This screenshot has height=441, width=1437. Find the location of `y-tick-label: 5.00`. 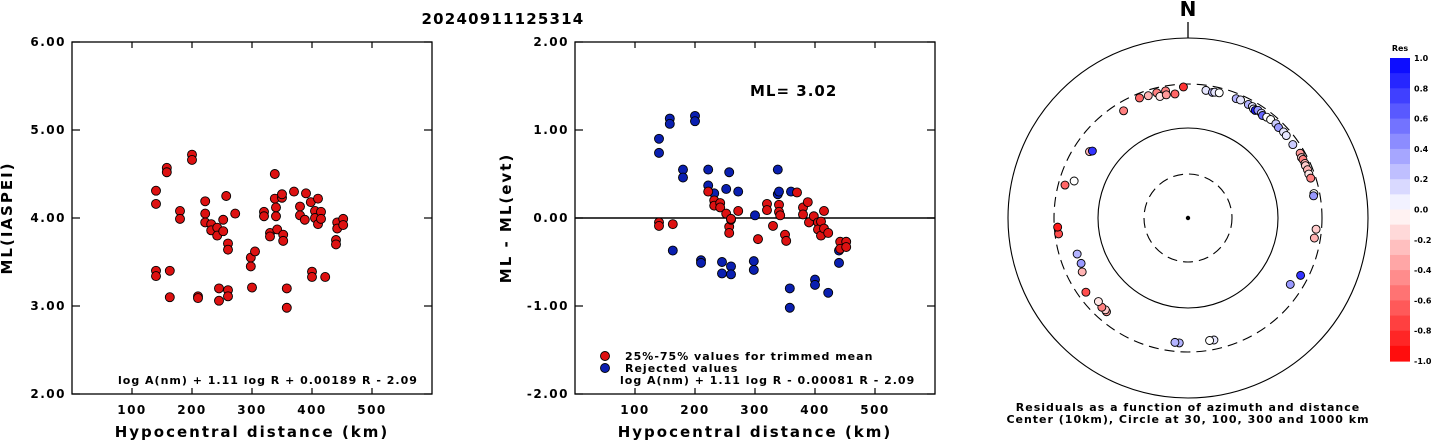

y-tick-label: 5.00 is located at coordinates (48, 130).